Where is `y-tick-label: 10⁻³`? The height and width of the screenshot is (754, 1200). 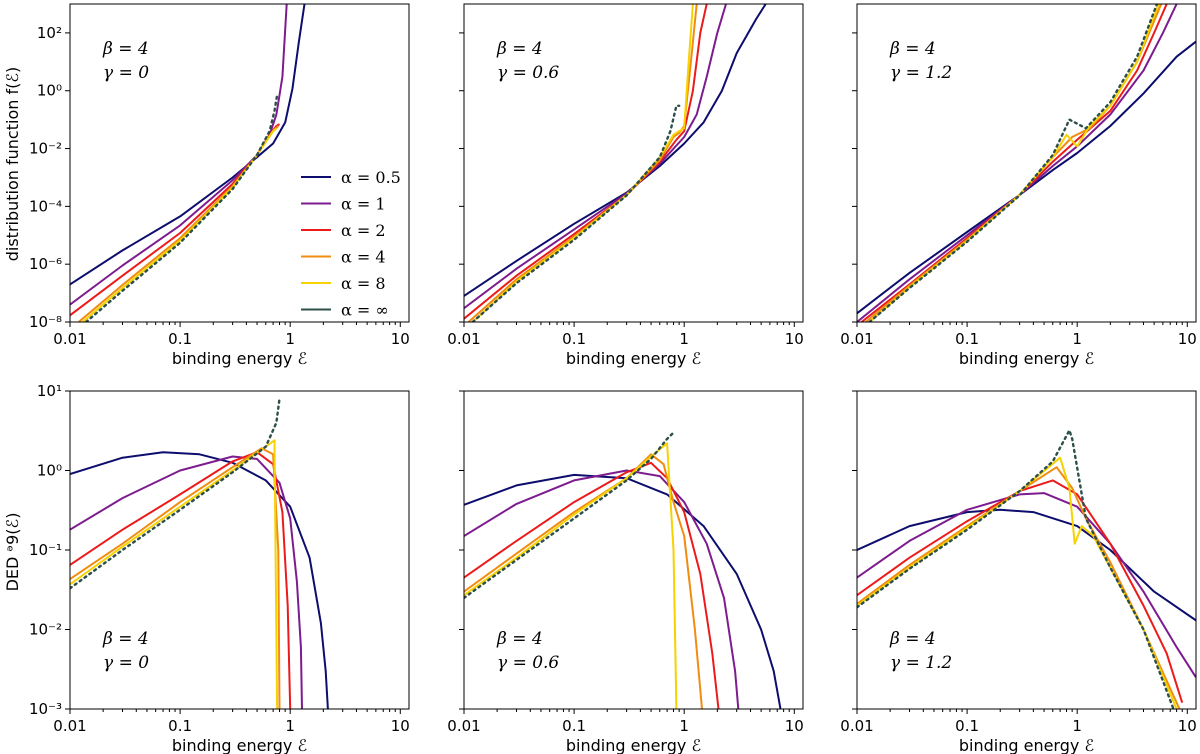
y-tick-label: 10⁻³ is located at coordinates (45, 709).